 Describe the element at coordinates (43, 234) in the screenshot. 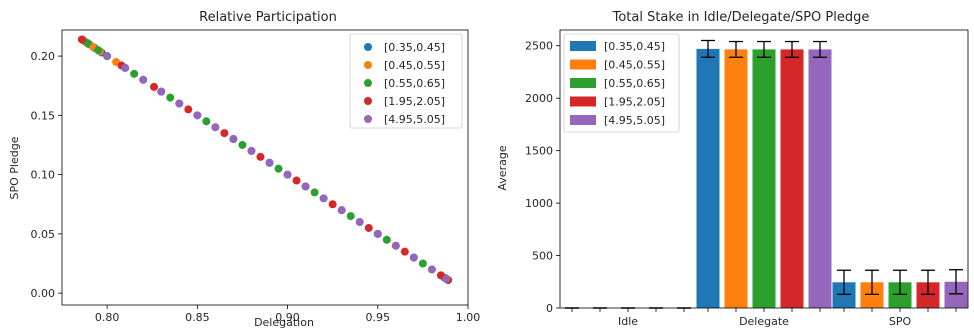

I see `scatter-ytick-label: 0.05` at that location.